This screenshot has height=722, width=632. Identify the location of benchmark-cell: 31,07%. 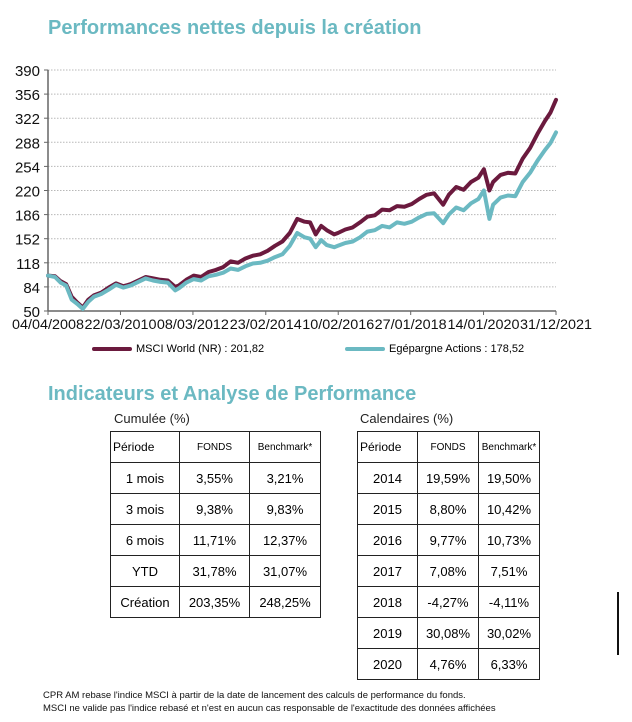
(285, 571).